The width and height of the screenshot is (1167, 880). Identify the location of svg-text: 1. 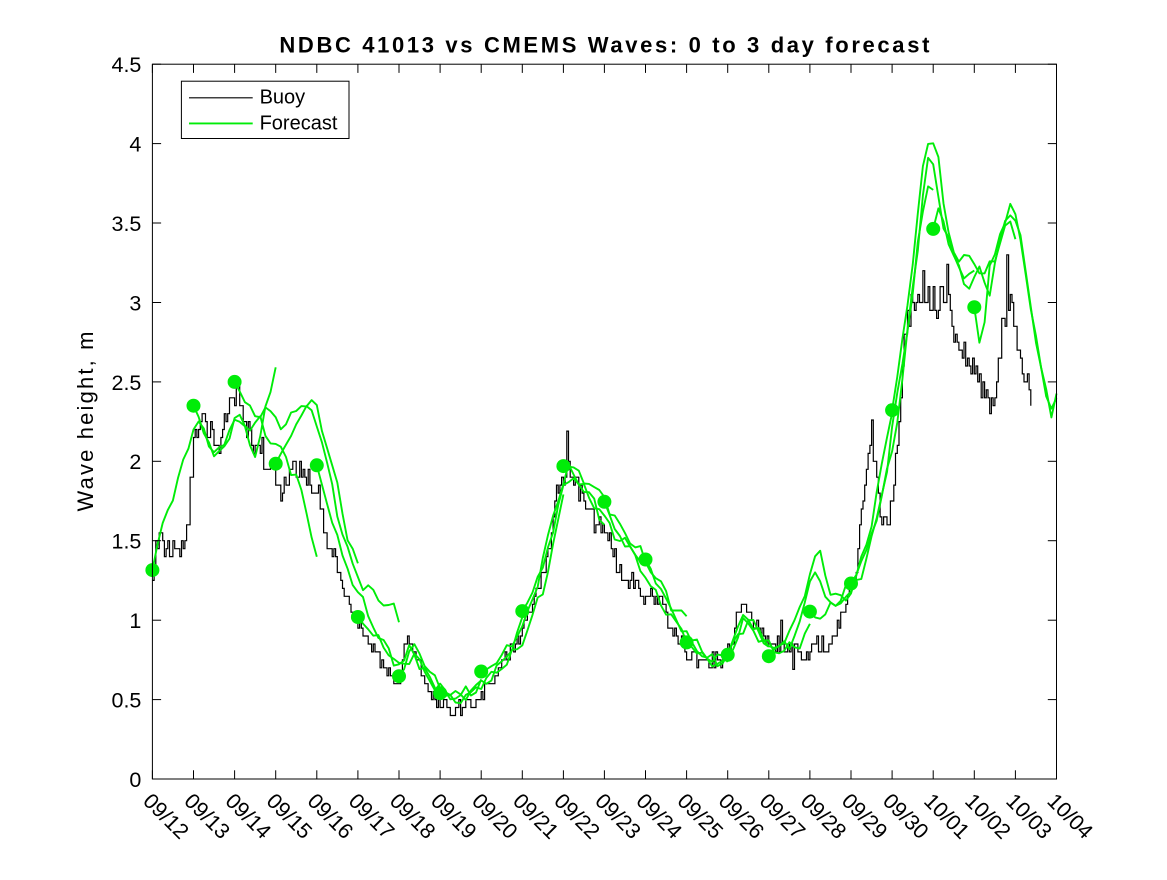
(135, 621).